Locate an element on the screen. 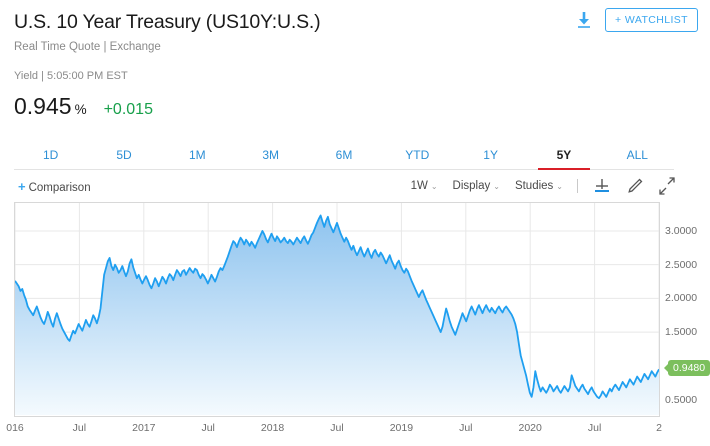 The image size is (710, 446). display-dropdown: Display ⌄ is located at coordinates (476, 186).